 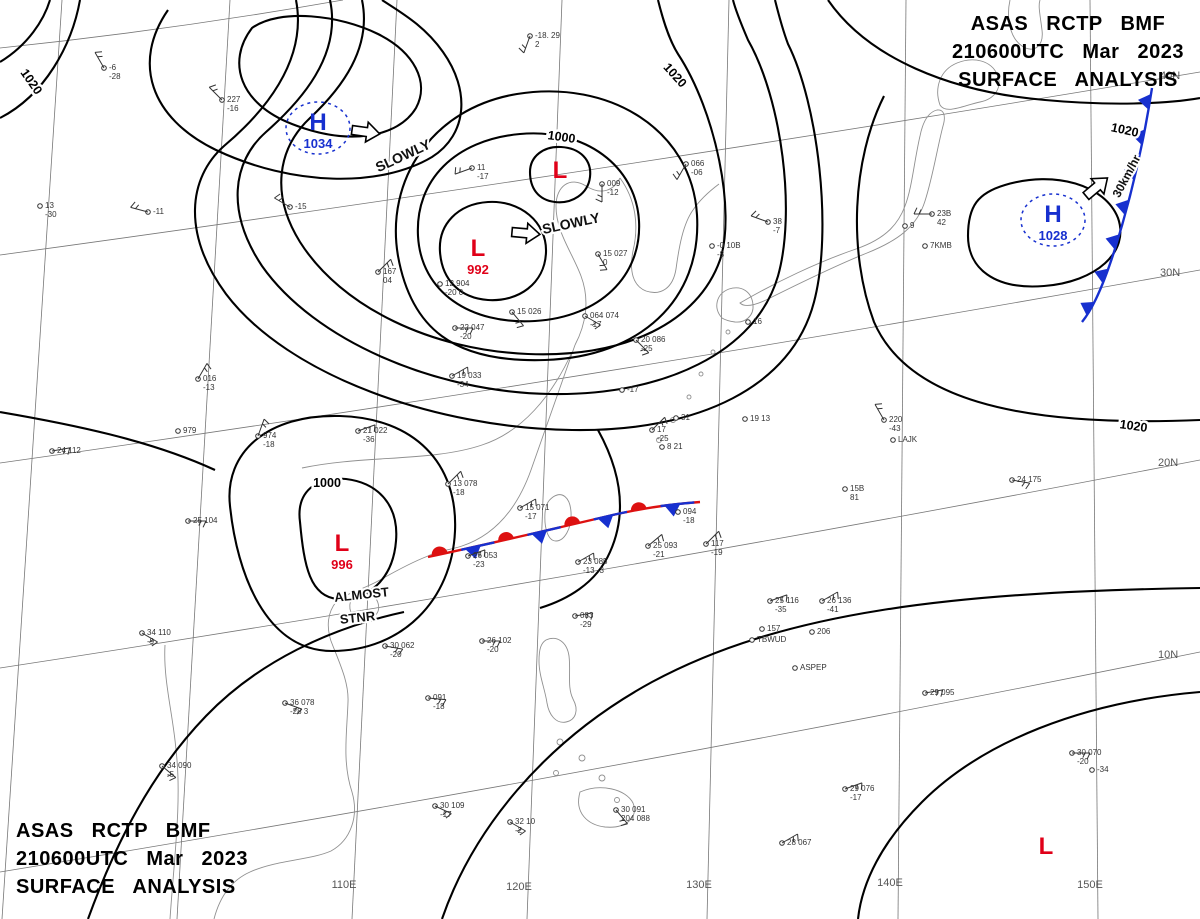 What do you see at coordinates (661, 546) in the screenshot?
I see `station-plot: 25 093-21` at bounding box center [661, 546].